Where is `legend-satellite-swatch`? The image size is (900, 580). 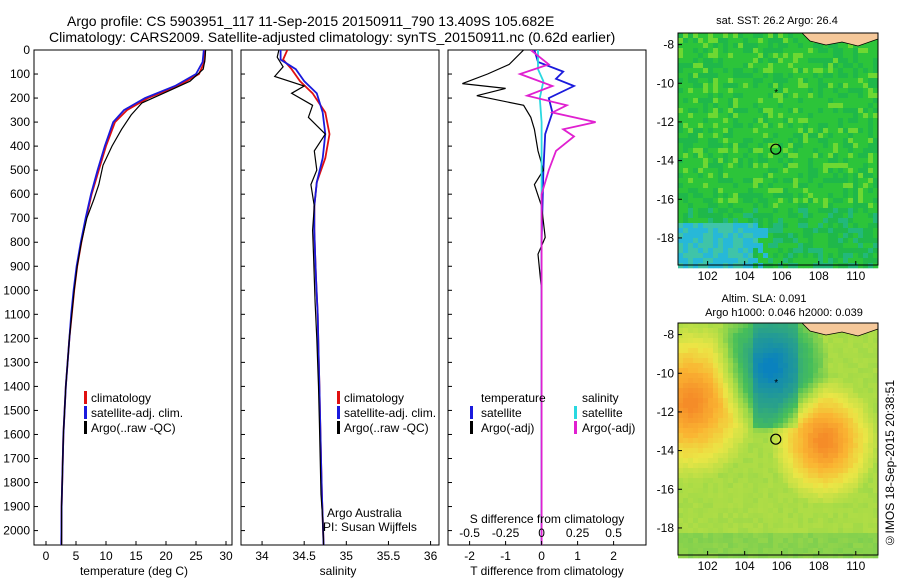
legend-satellite-swatch is located at coordinates (85, 412).